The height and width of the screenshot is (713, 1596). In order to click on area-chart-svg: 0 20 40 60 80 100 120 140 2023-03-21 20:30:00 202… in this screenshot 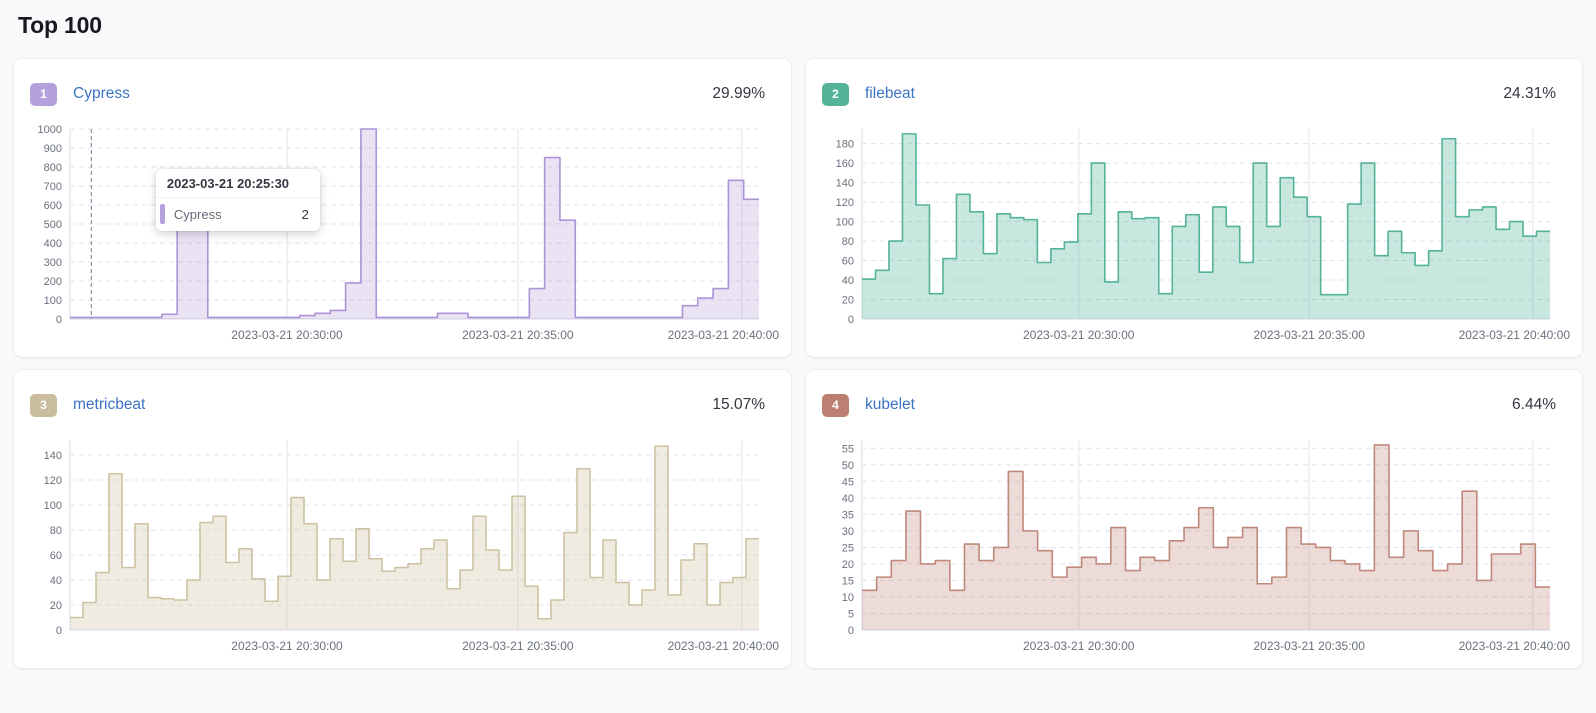, I will do `click(411, 546)`.